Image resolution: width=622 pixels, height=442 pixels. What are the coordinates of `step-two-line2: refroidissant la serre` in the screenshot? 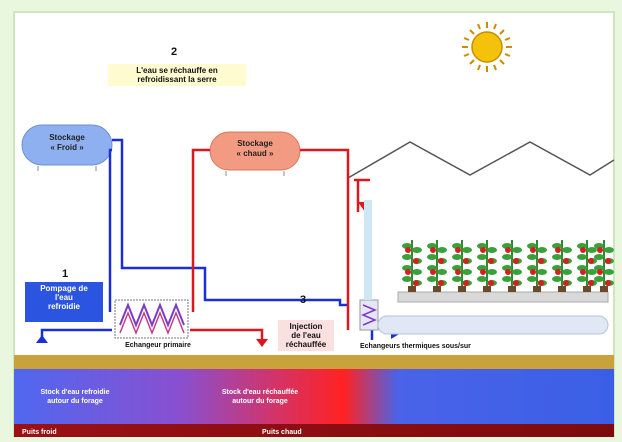 It's located at (177, 79).